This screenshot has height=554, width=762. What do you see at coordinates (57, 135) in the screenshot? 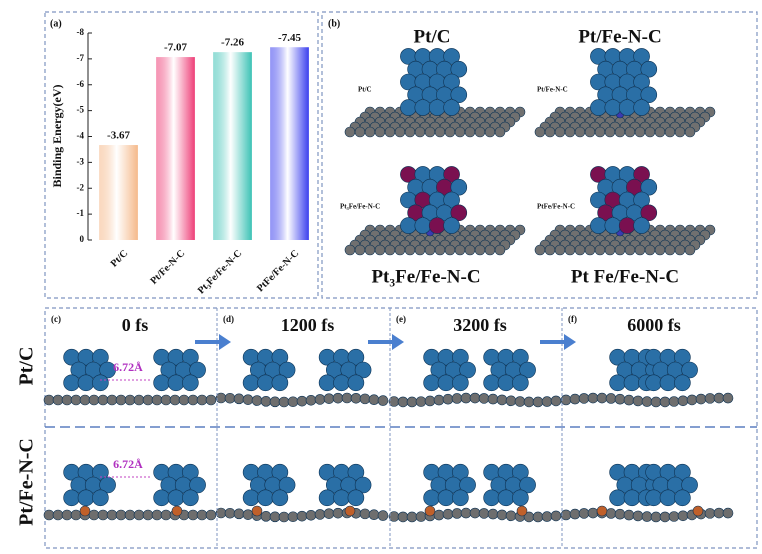
I see `y-axis-label: Binding Energy(eV)` at bounding box center [57, 135].